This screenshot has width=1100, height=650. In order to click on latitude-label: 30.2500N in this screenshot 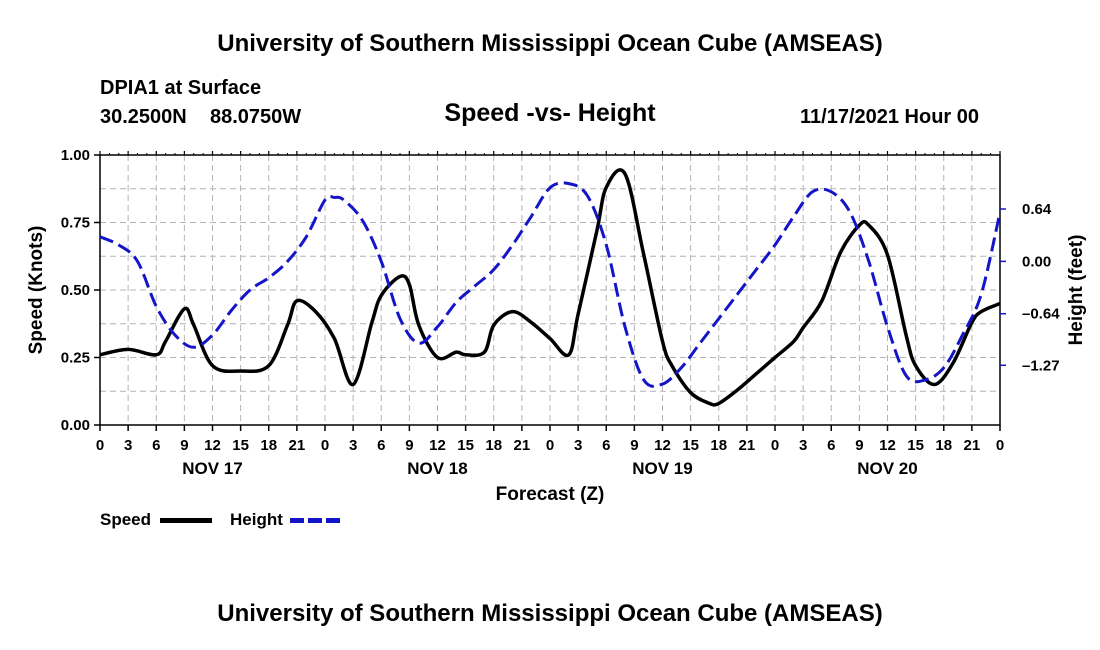, I will do `click(143, 117)`.